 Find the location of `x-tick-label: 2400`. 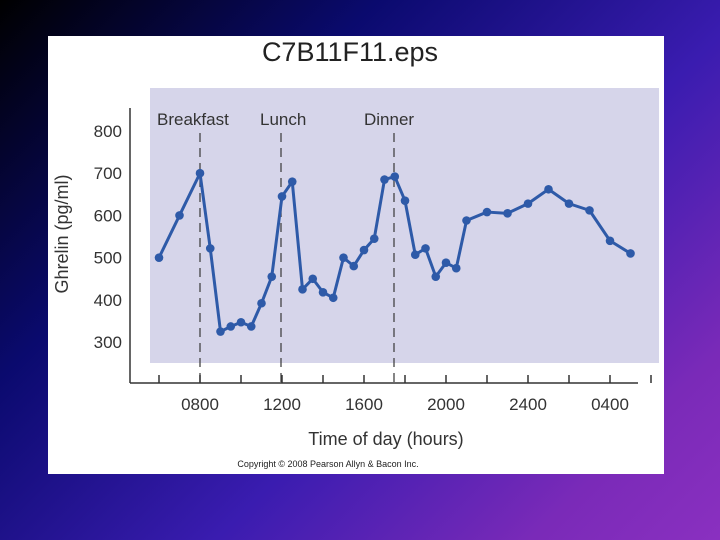

x-tick-label: 2400 is located at coordinates (528, 404).